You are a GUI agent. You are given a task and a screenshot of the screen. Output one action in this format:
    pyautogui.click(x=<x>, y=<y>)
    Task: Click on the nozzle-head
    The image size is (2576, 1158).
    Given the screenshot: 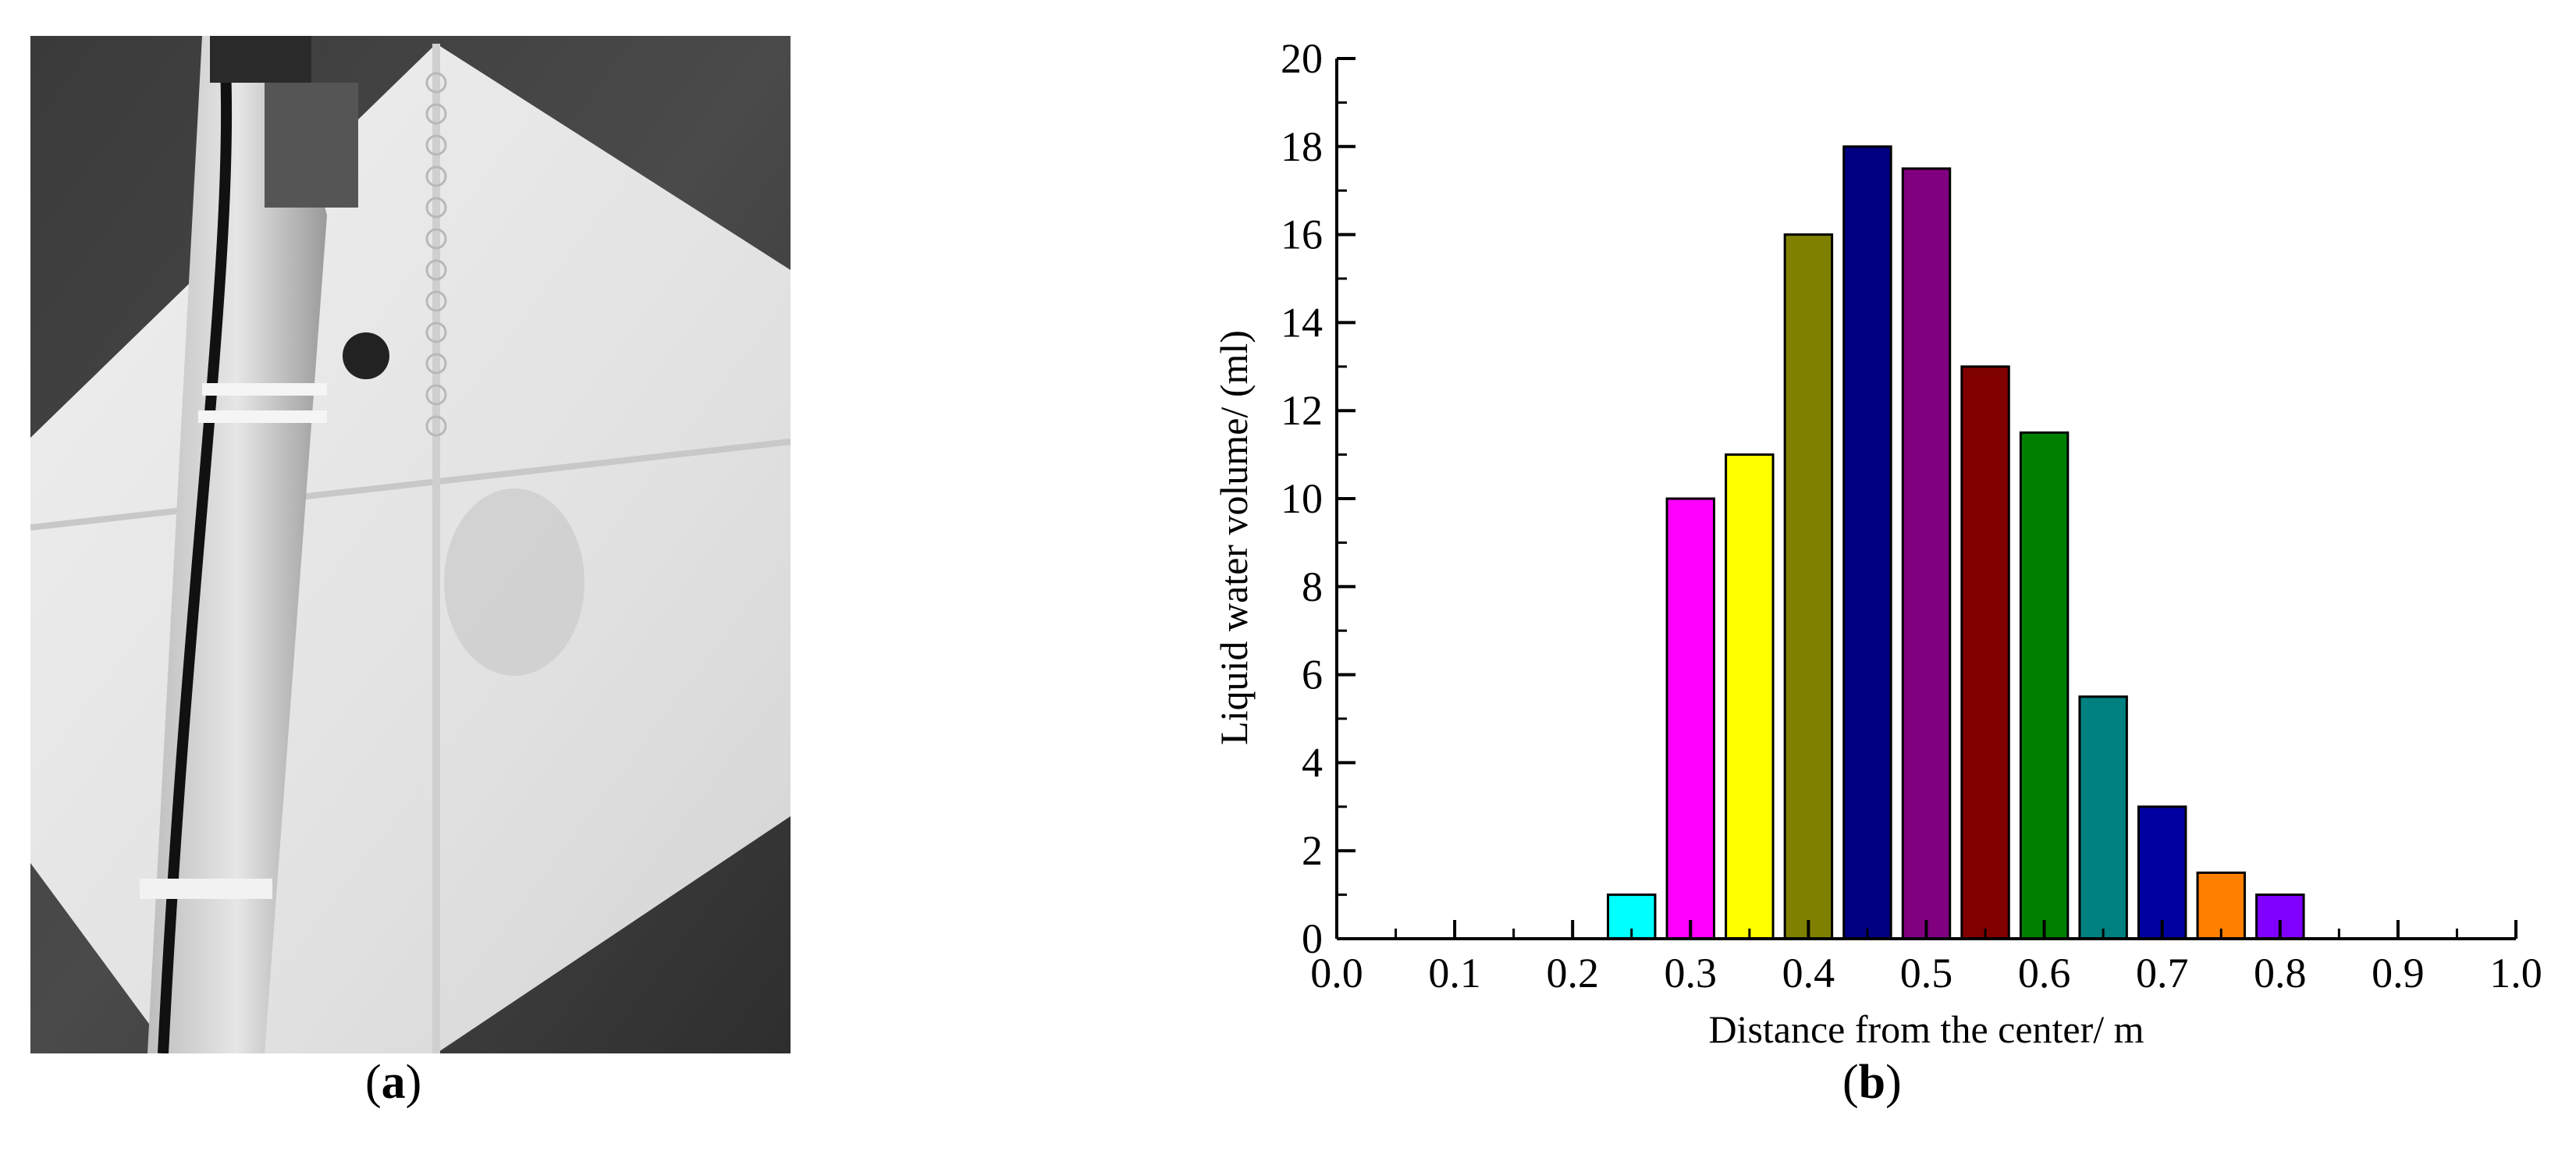 What is the action you would take?
    pyautogui.click(x=260, y=59)
    